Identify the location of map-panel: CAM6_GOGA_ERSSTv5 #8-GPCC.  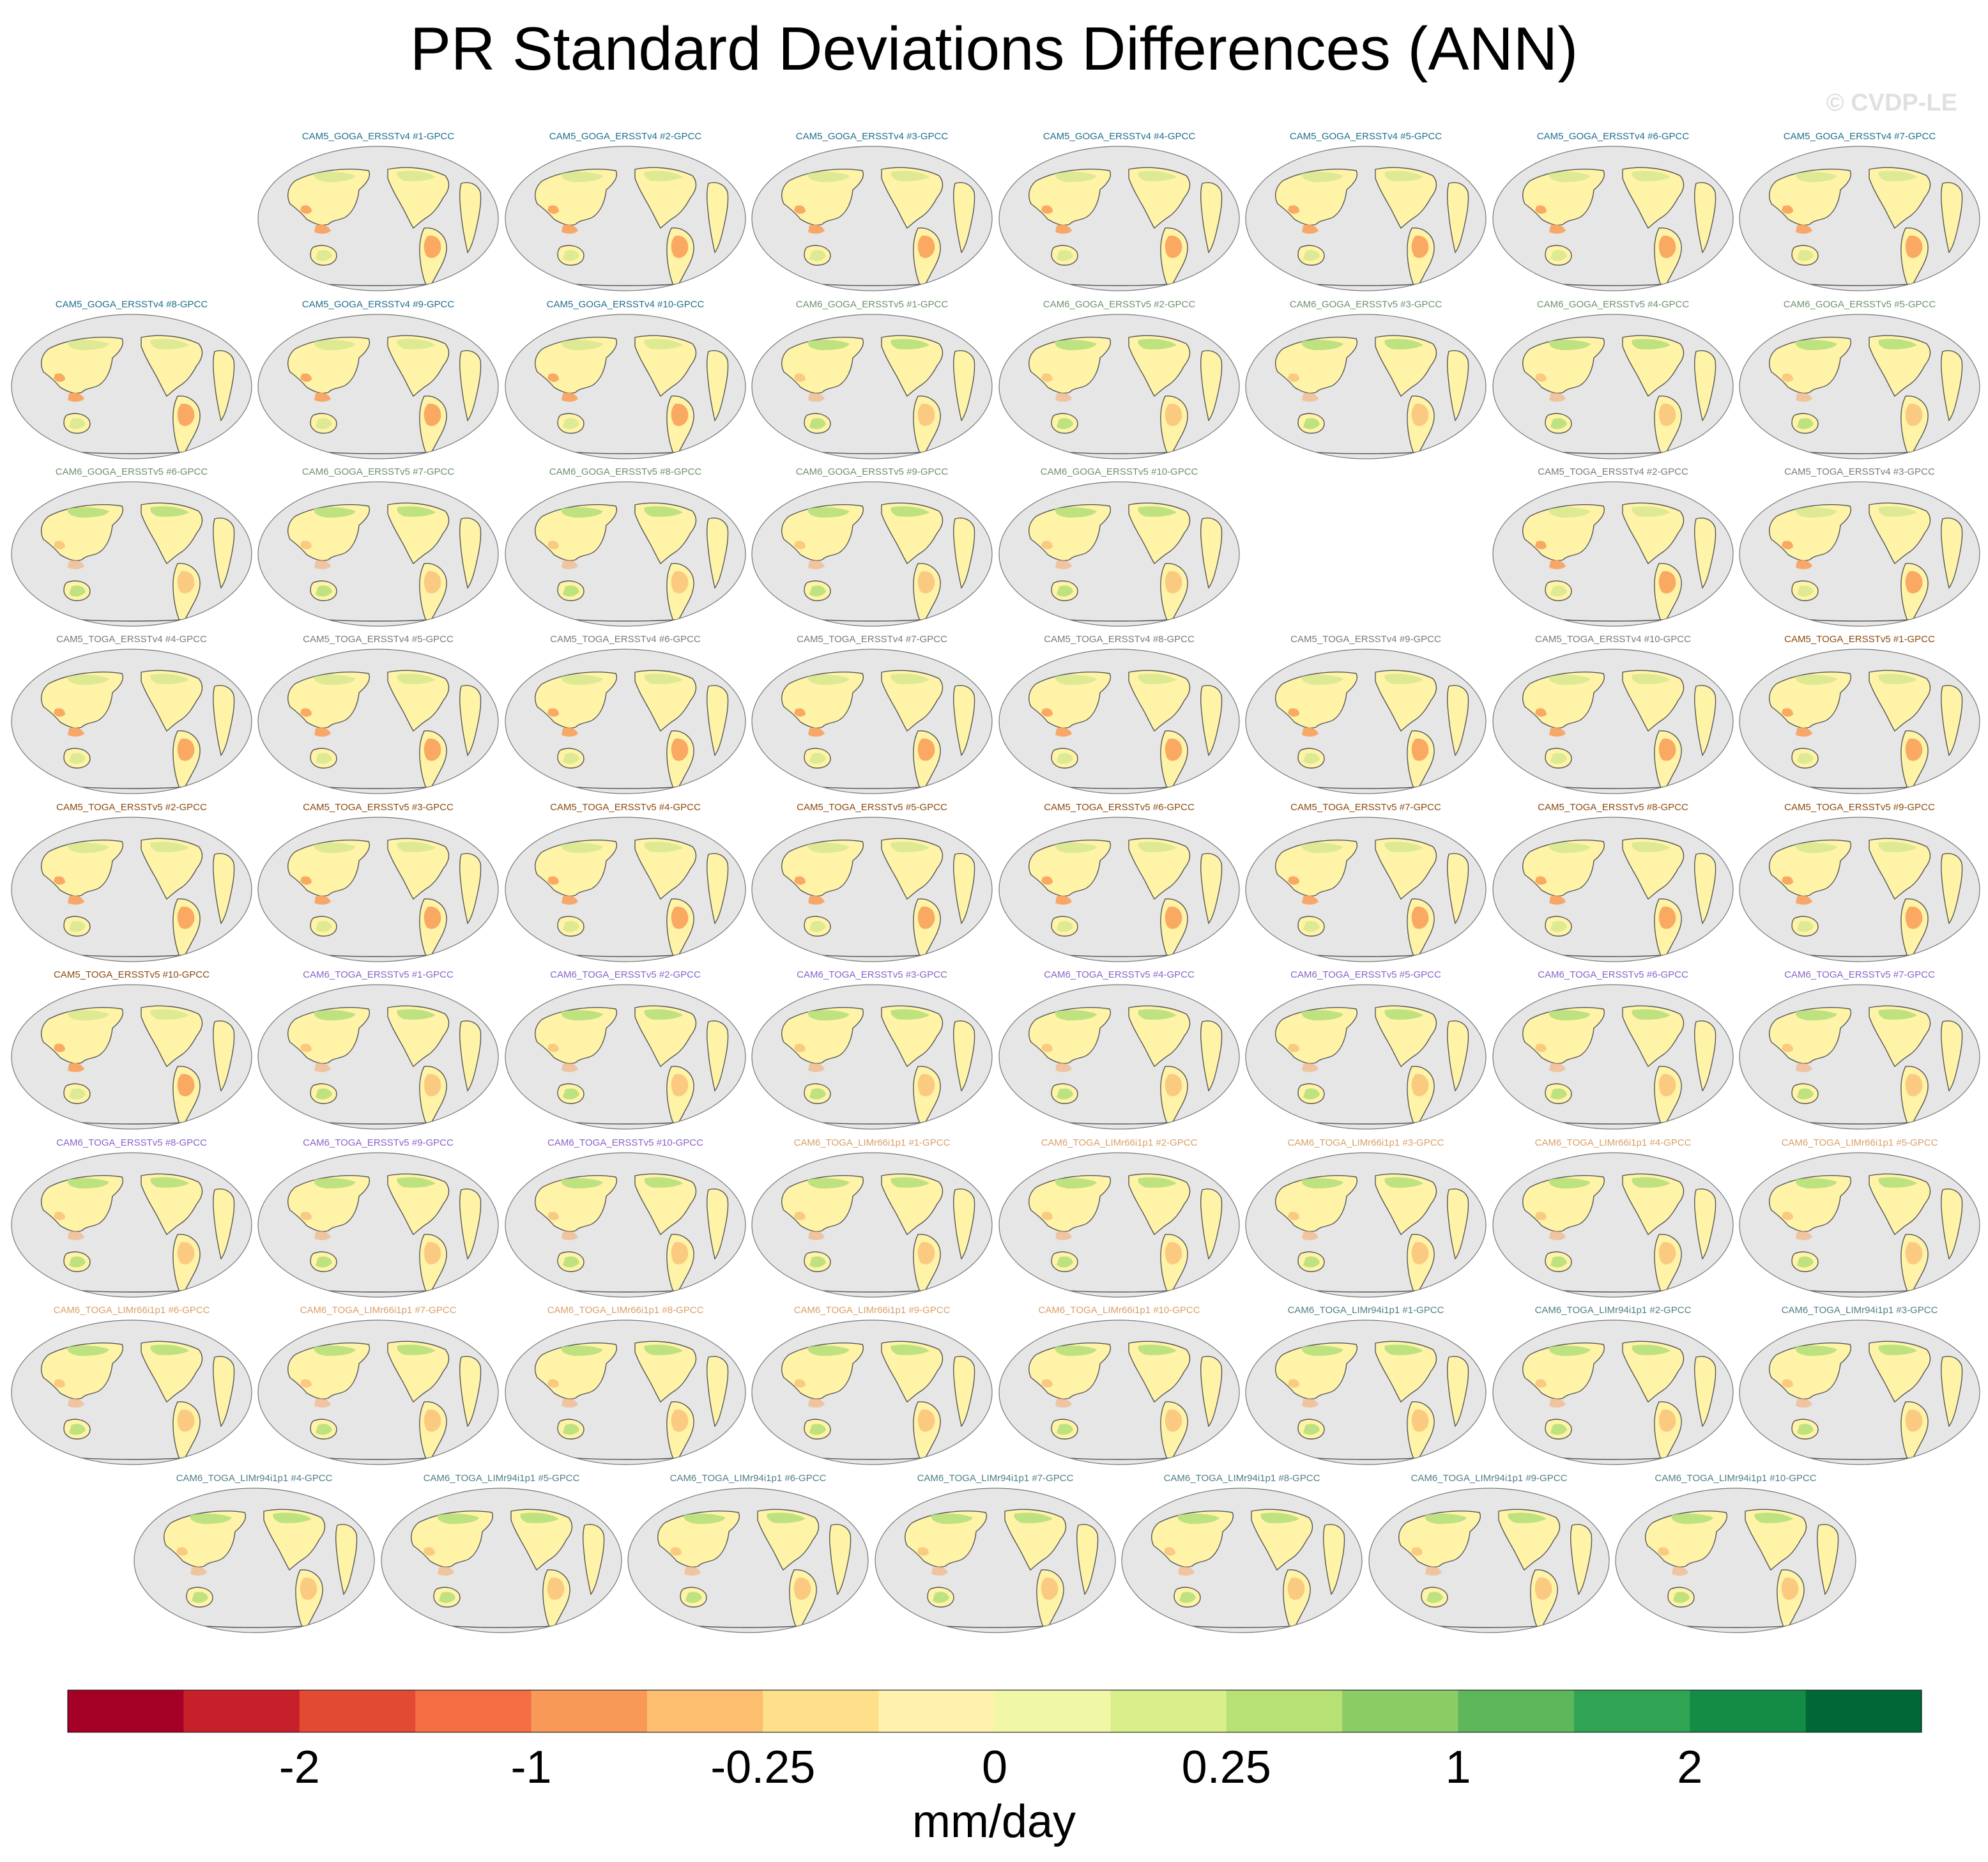
(626, 546).